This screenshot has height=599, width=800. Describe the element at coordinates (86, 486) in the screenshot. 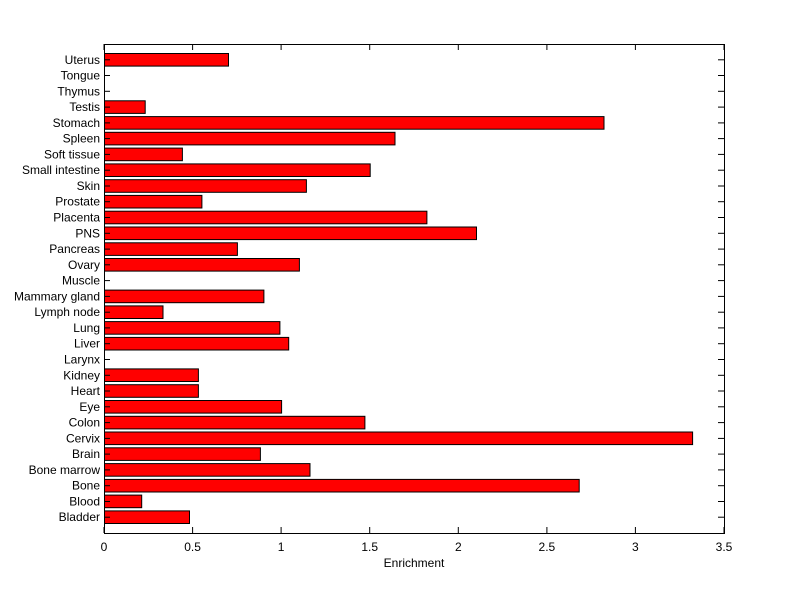

I see `category-label: Bone` at that location.